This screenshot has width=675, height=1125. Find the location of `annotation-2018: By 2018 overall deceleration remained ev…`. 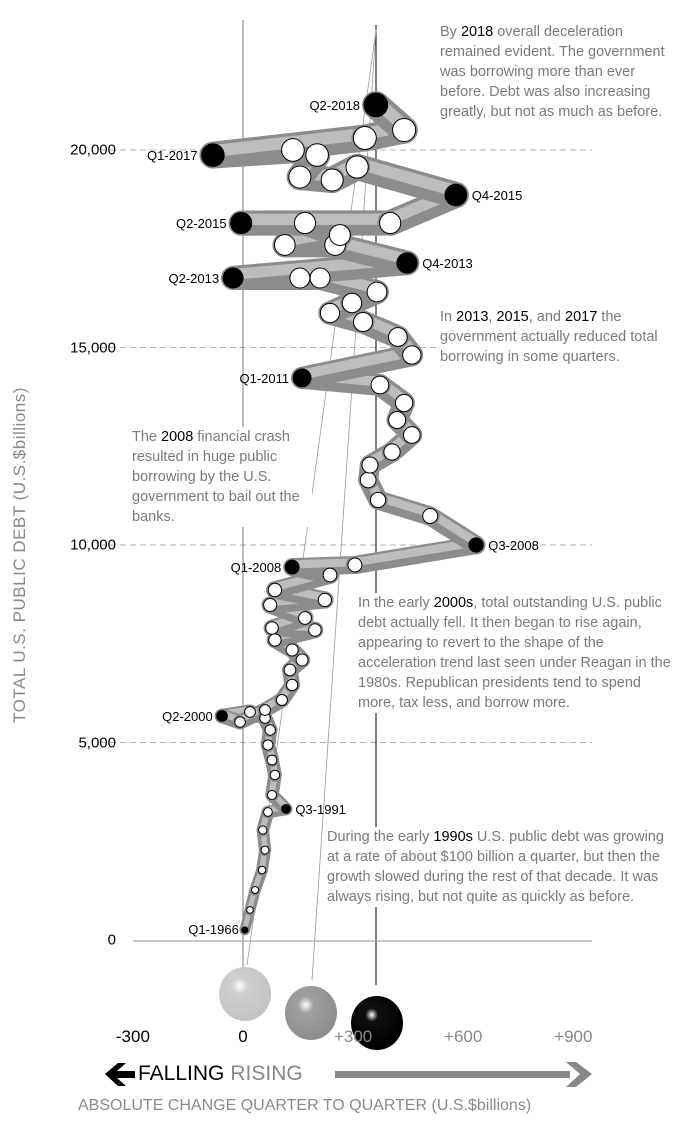

annotation-2018: By 2018 overall deceleration remained ev… is located at coordinates (556, 72).